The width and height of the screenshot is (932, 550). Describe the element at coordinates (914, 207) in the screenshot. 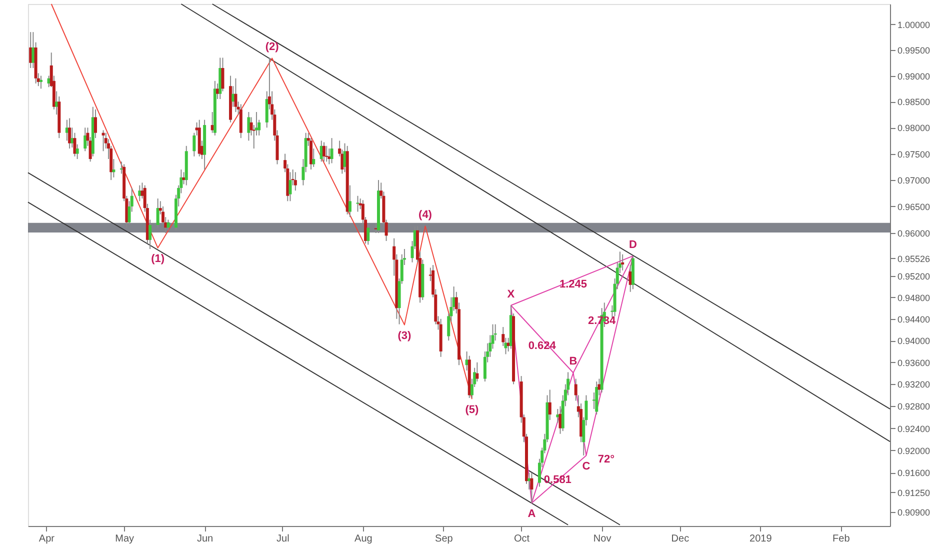

I see `y-tick-label: 0.96500` at that location.